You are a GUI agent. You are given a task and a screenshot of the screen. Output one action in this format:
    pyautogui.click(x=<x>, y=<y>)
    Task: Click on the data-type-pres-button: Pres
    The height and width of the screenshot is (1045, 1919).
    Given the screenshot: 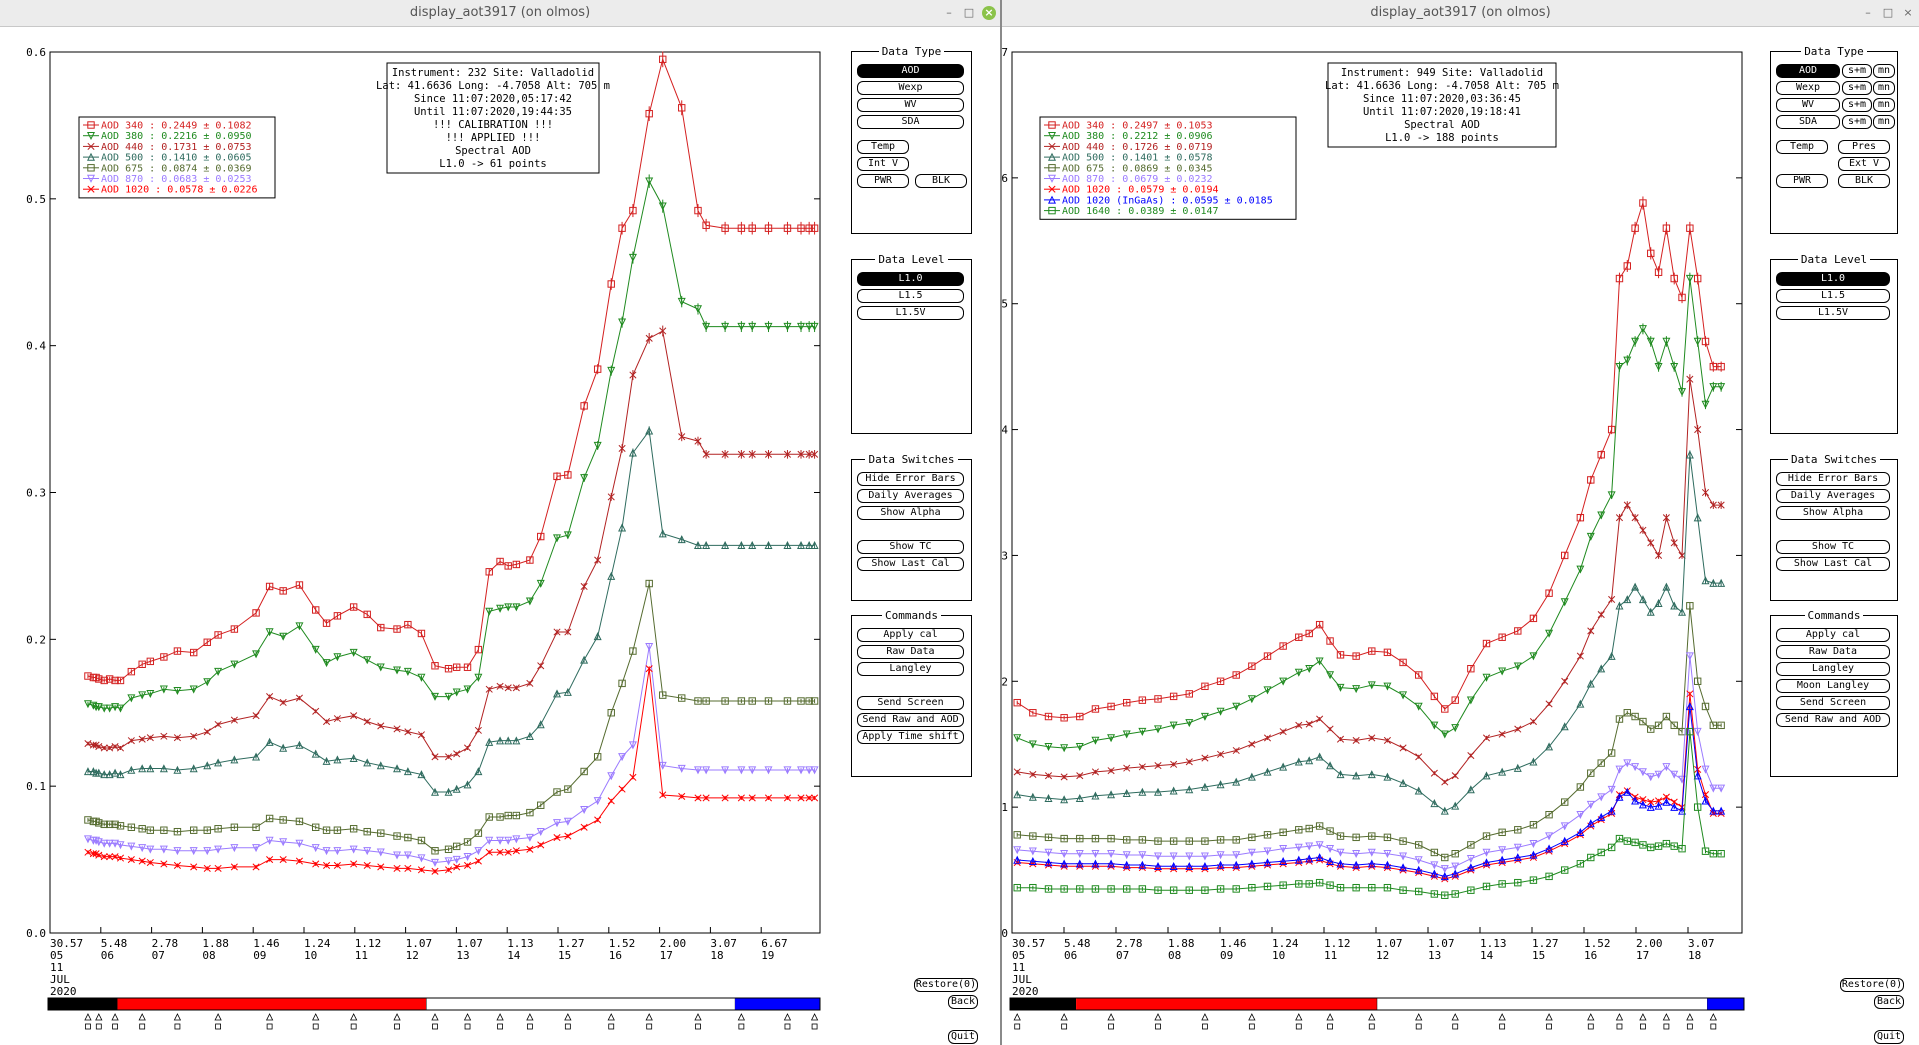 What is the action you would take?
    pyautogui.click(x=1864, y=147)
    